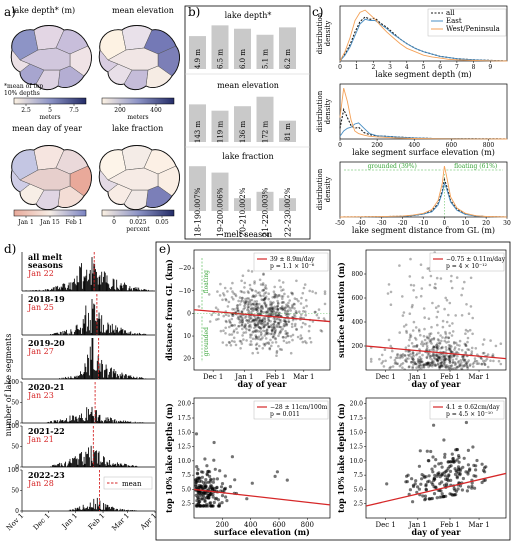 This screenshot has height=547, width=513. I want to click on y-tick-label: −20, so click(184, 268).